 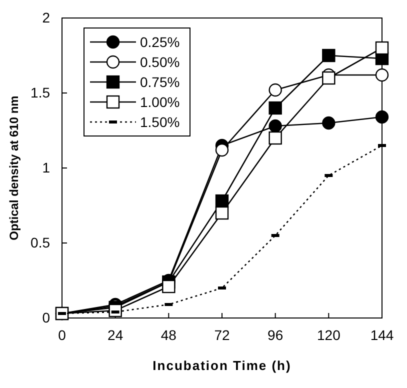 I want to click on y-tick-label: 0, so click(x=46, y=317).